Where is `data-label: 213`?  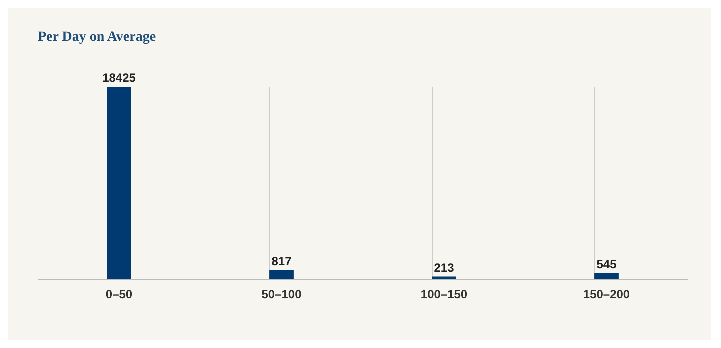
data-label: 213 is located at coordinates (444, 267).